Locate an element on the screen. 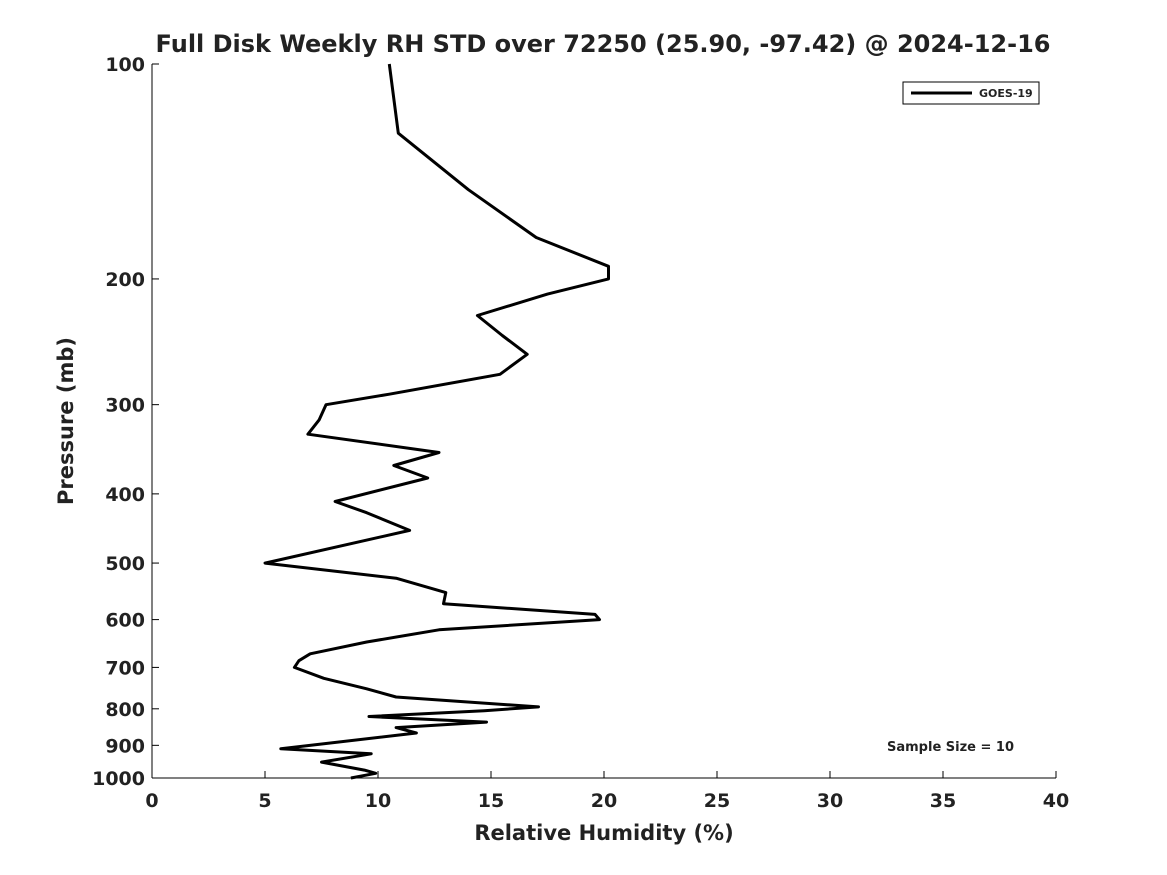 The image size is (1167, 875). x-tick-label: 5 is located at coordinates (264, 801).